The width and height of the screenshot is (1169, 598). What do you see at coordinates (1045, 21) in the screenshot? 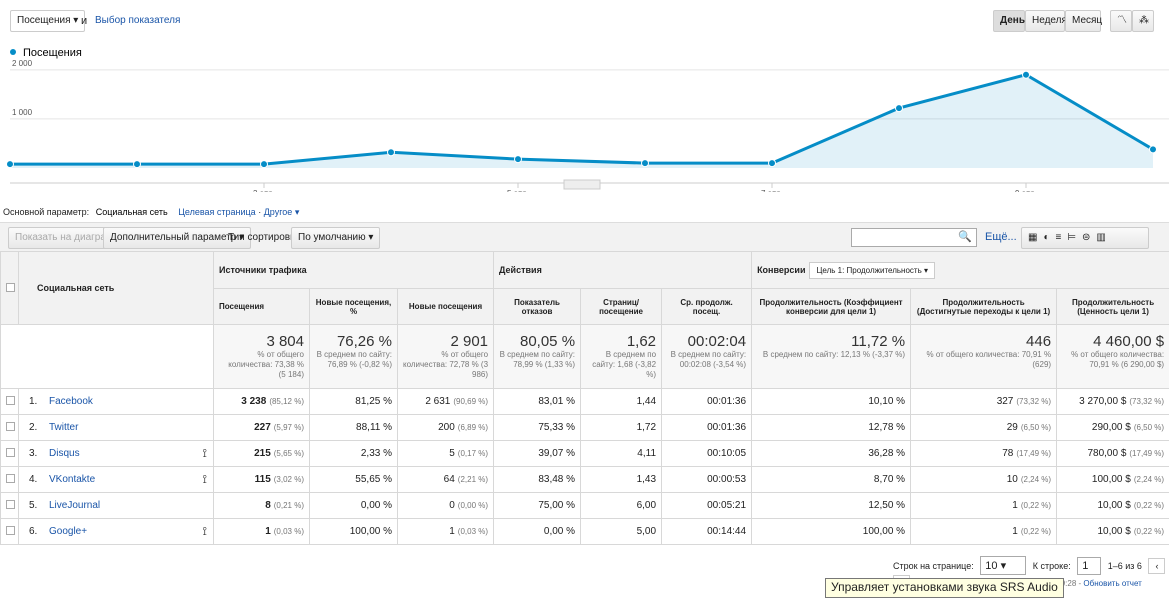
I see `period-button: Неделя` at bounding box center [1045, 21].